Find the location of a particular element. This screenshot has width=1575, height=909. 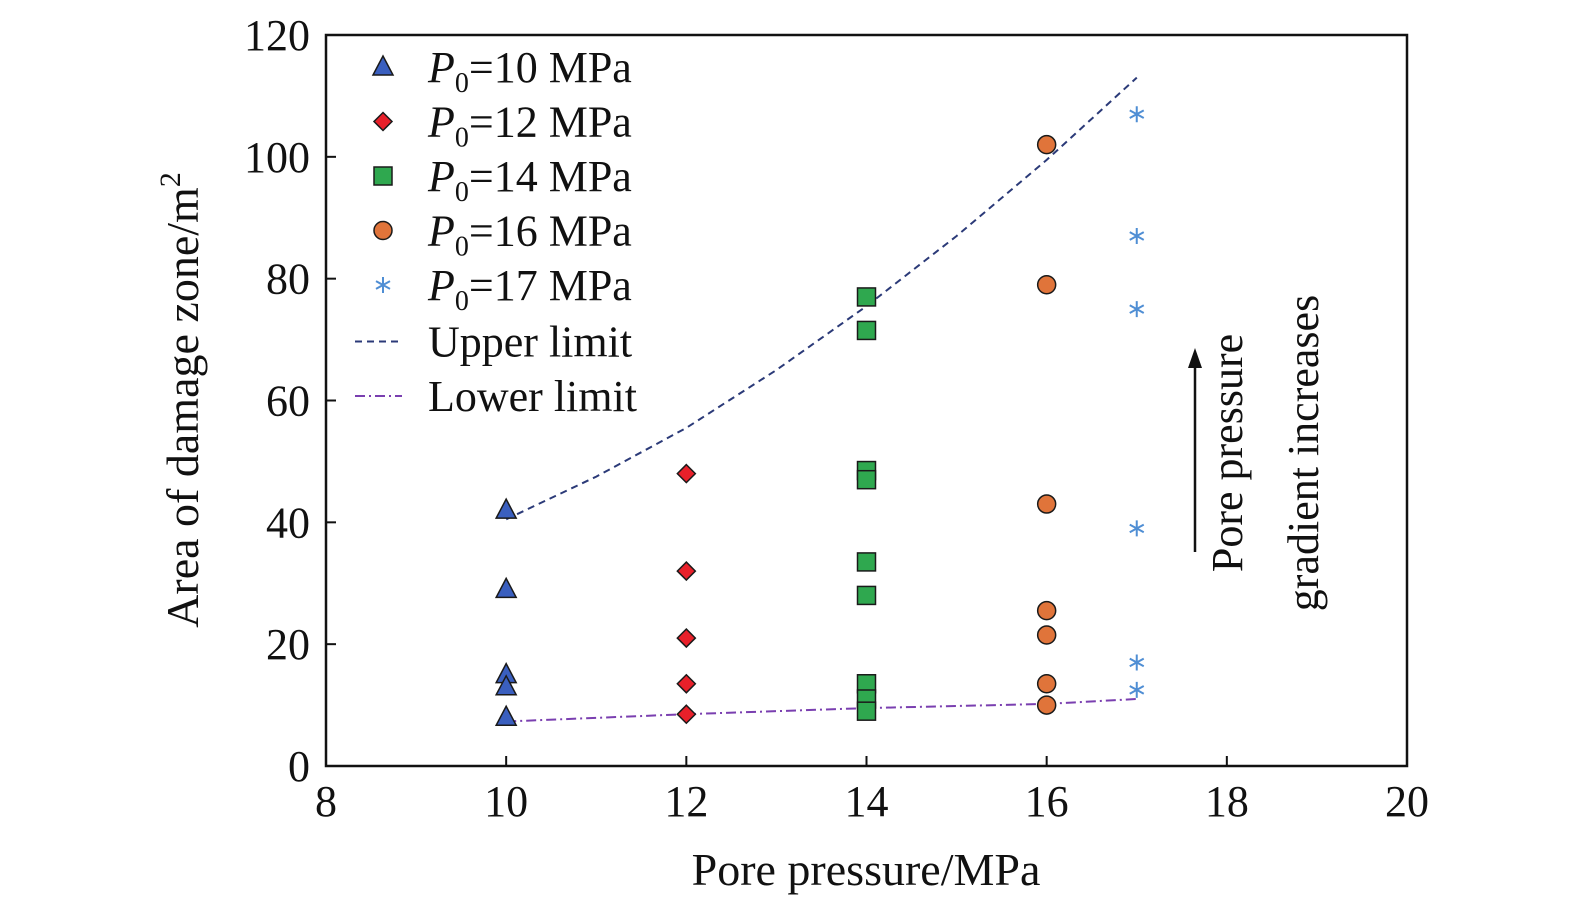

legend-label: P0=12 MPa is located at coordinates (529, 126).